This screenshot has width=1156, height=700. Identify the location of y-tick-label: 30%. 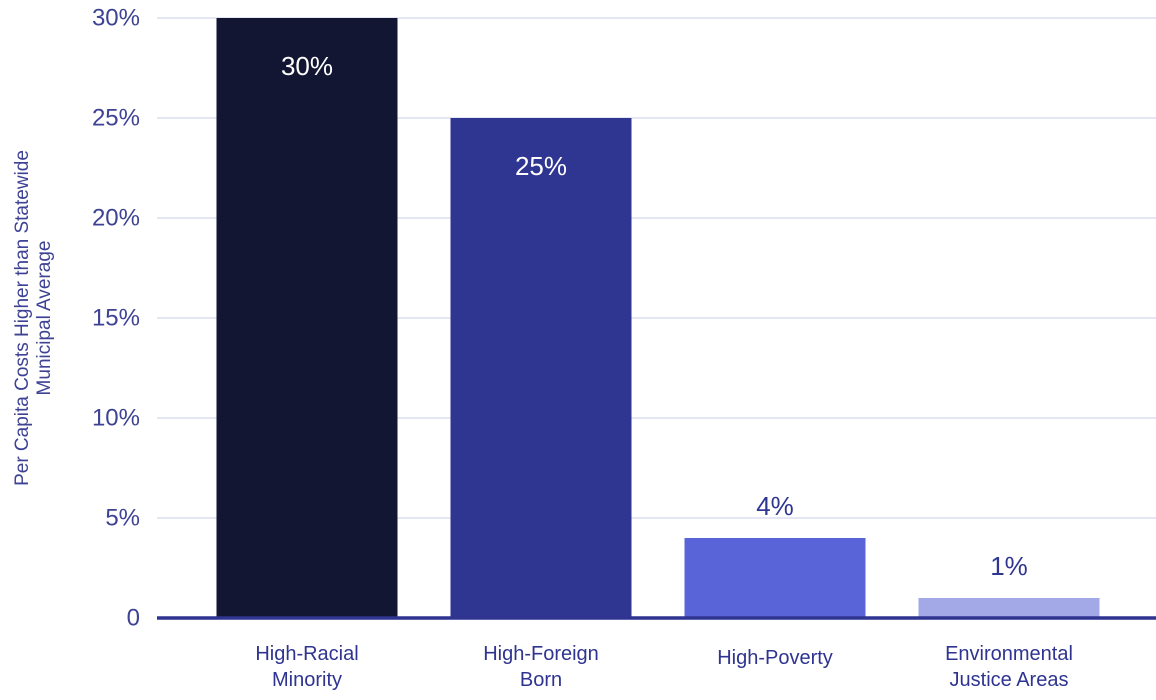
(116, 18).